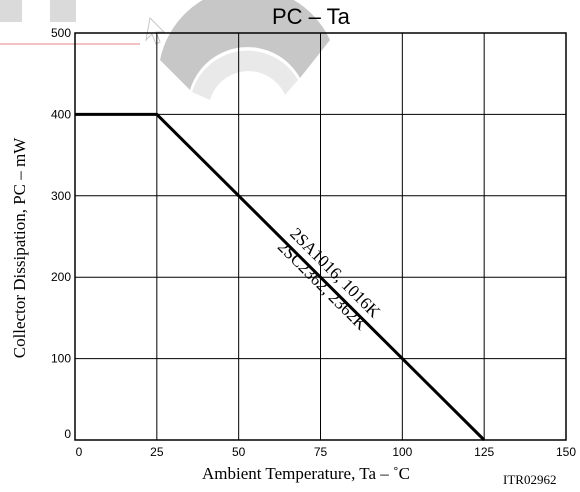 This screenshot has height=492, width=580. I want to click on y-tick-label: 200, so click(61, 277).